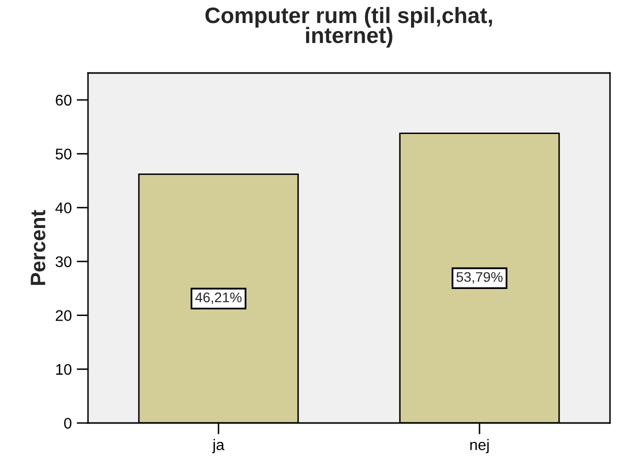 The width and height of the screenshot is (624, 463). Describe the element at coordinates (479, 278) in the screenshot. I see `data-label: 53,79%` at that location.